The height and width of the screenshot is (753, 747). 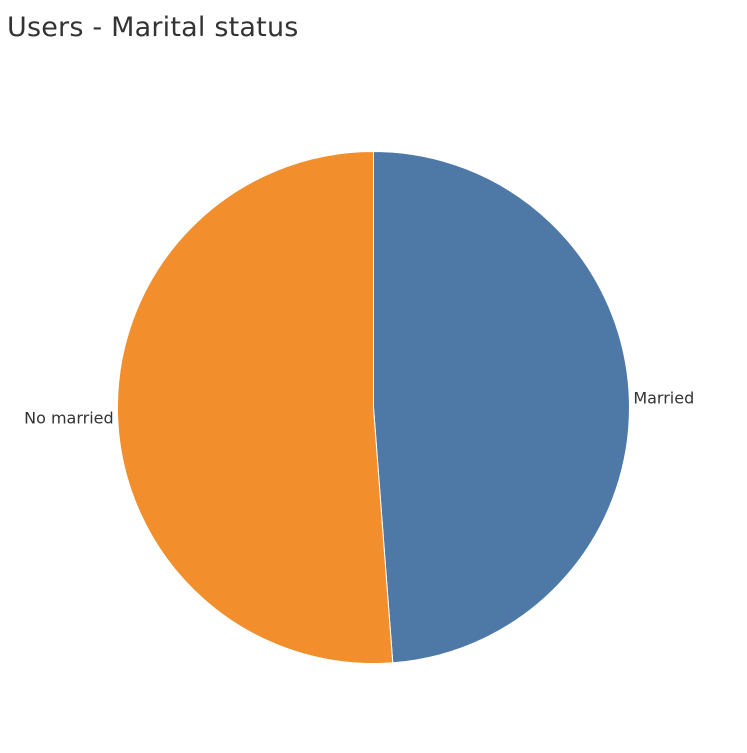 What do you see at coordinates (153, 27) in the screenshot?
I see `chart-title: Users - Marital status` at bounding box center [153, 27].